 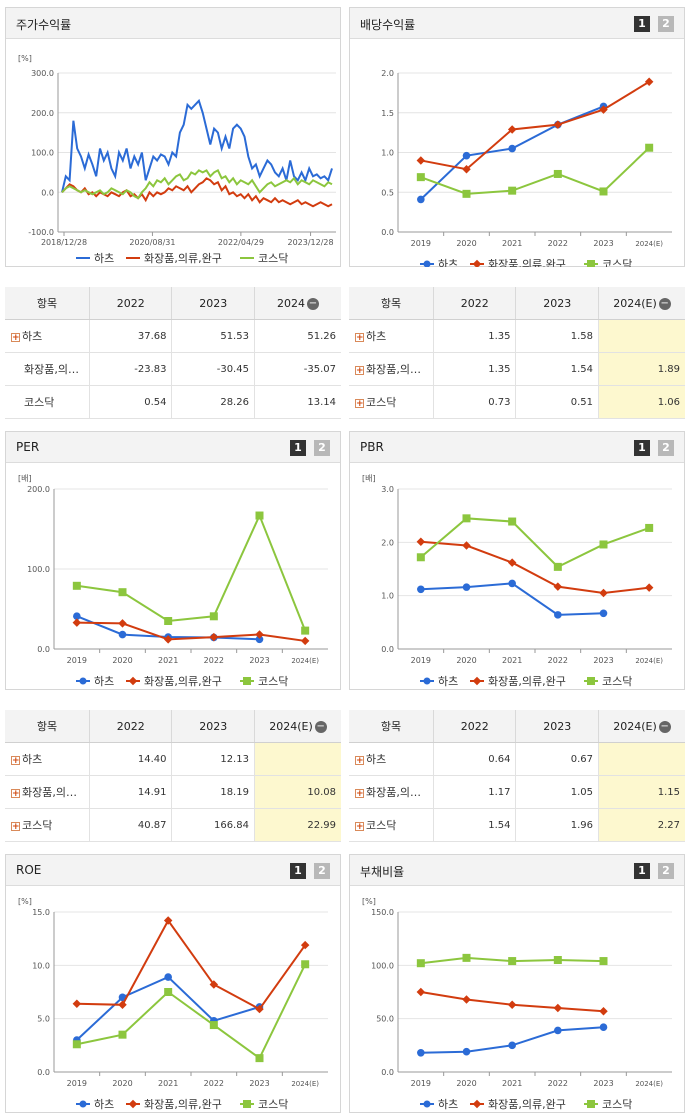 I want to click on column-header: 2023, so click(x=213, y=726).